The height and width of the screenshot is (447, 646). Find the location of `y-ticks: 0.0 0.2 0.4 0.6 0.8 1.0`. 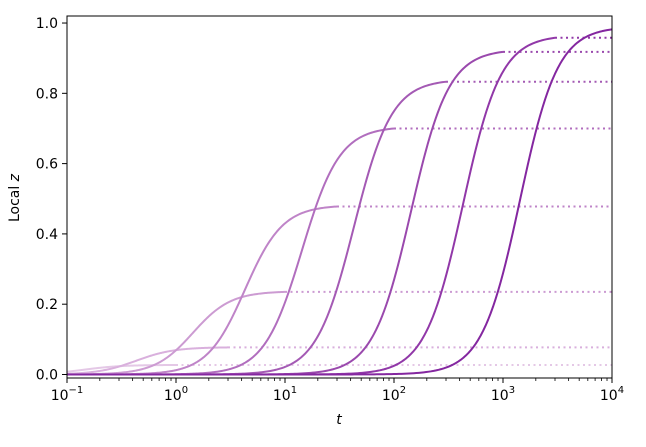

y-ticks: 0.0 0.2 0.4 0.6 0.8 1.0 is located at coordinates (51, 199).